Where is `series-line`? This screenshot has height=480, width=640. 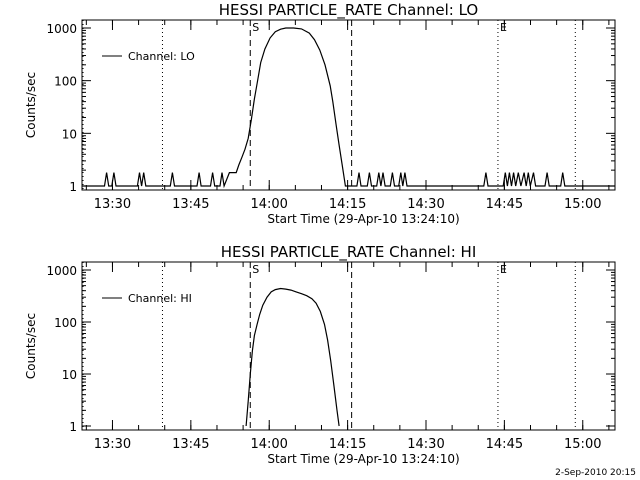 series-line is located at coordinates (292, 357).